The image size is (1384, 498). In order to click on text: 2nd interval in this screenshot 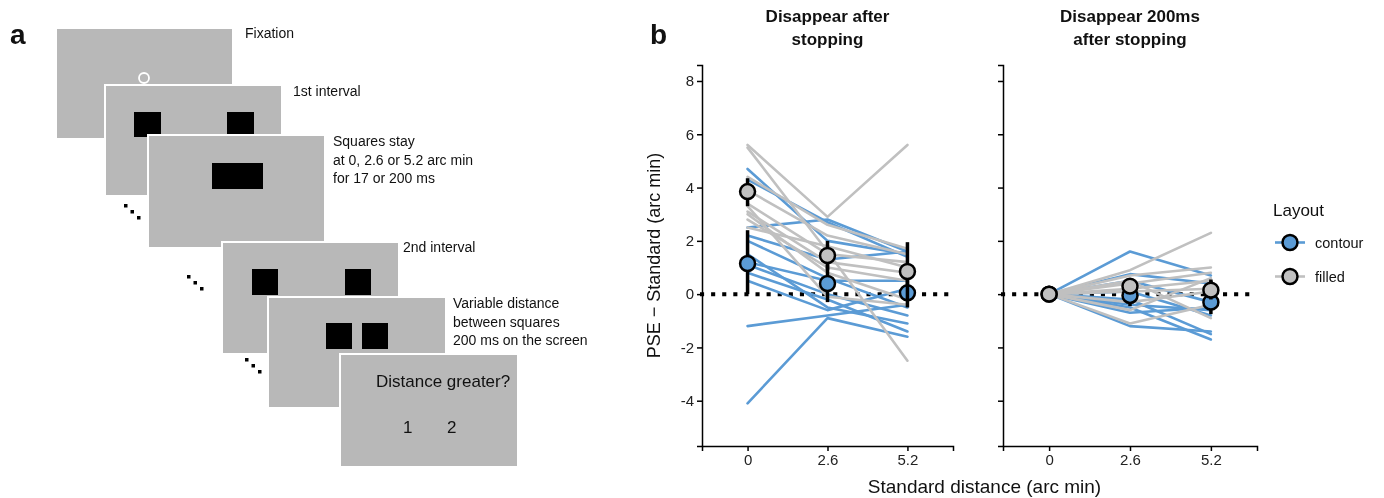, I will do `click(439, 247)`.